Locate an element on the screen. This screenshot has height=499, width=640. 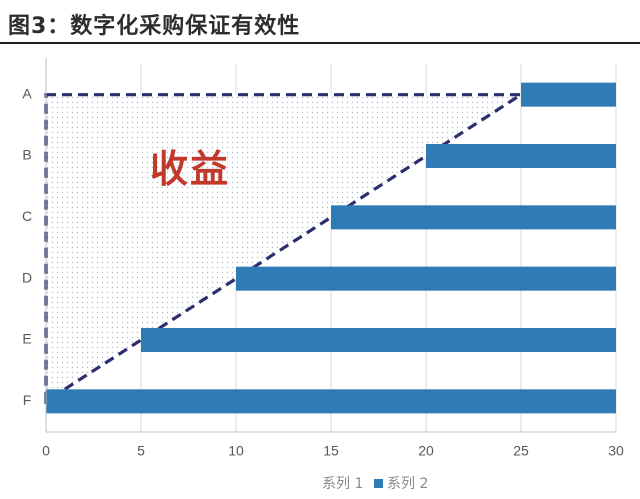
x-tick-label-0: 0 is located at coordinates (46, 451).